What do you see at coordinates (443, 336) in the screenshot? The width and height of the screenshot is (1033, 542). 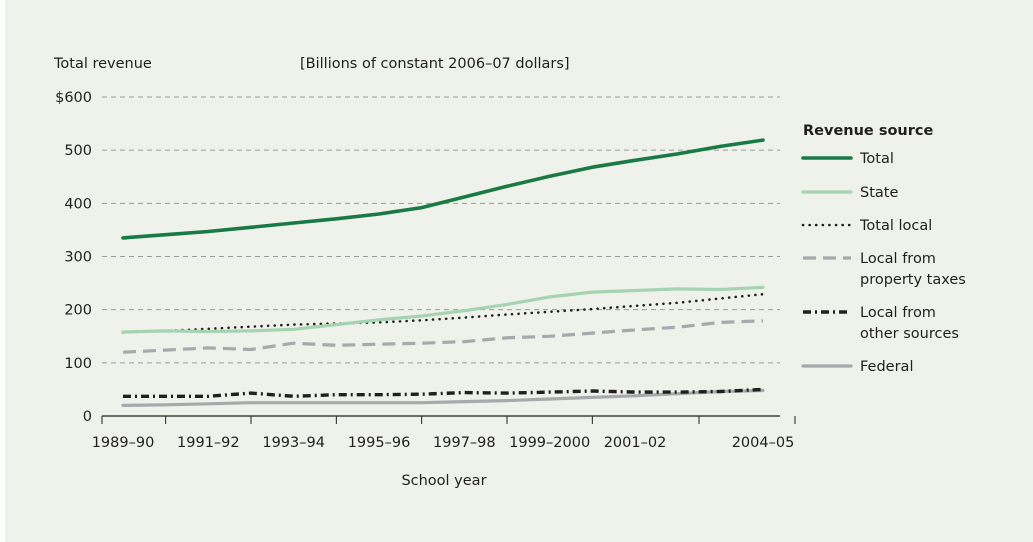 I see `series-line-local-from-property-taxes` at bounding box center [443, 336].